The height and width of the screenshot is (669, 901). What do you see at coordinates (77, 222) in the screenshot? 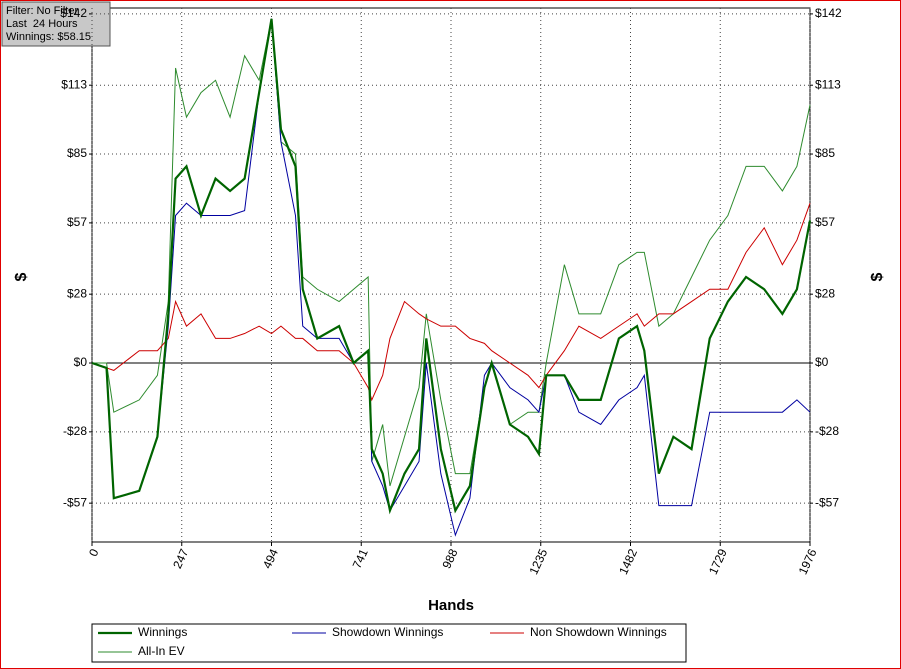
I see `y-tick-label: $57` at bounding box center [77, 222].